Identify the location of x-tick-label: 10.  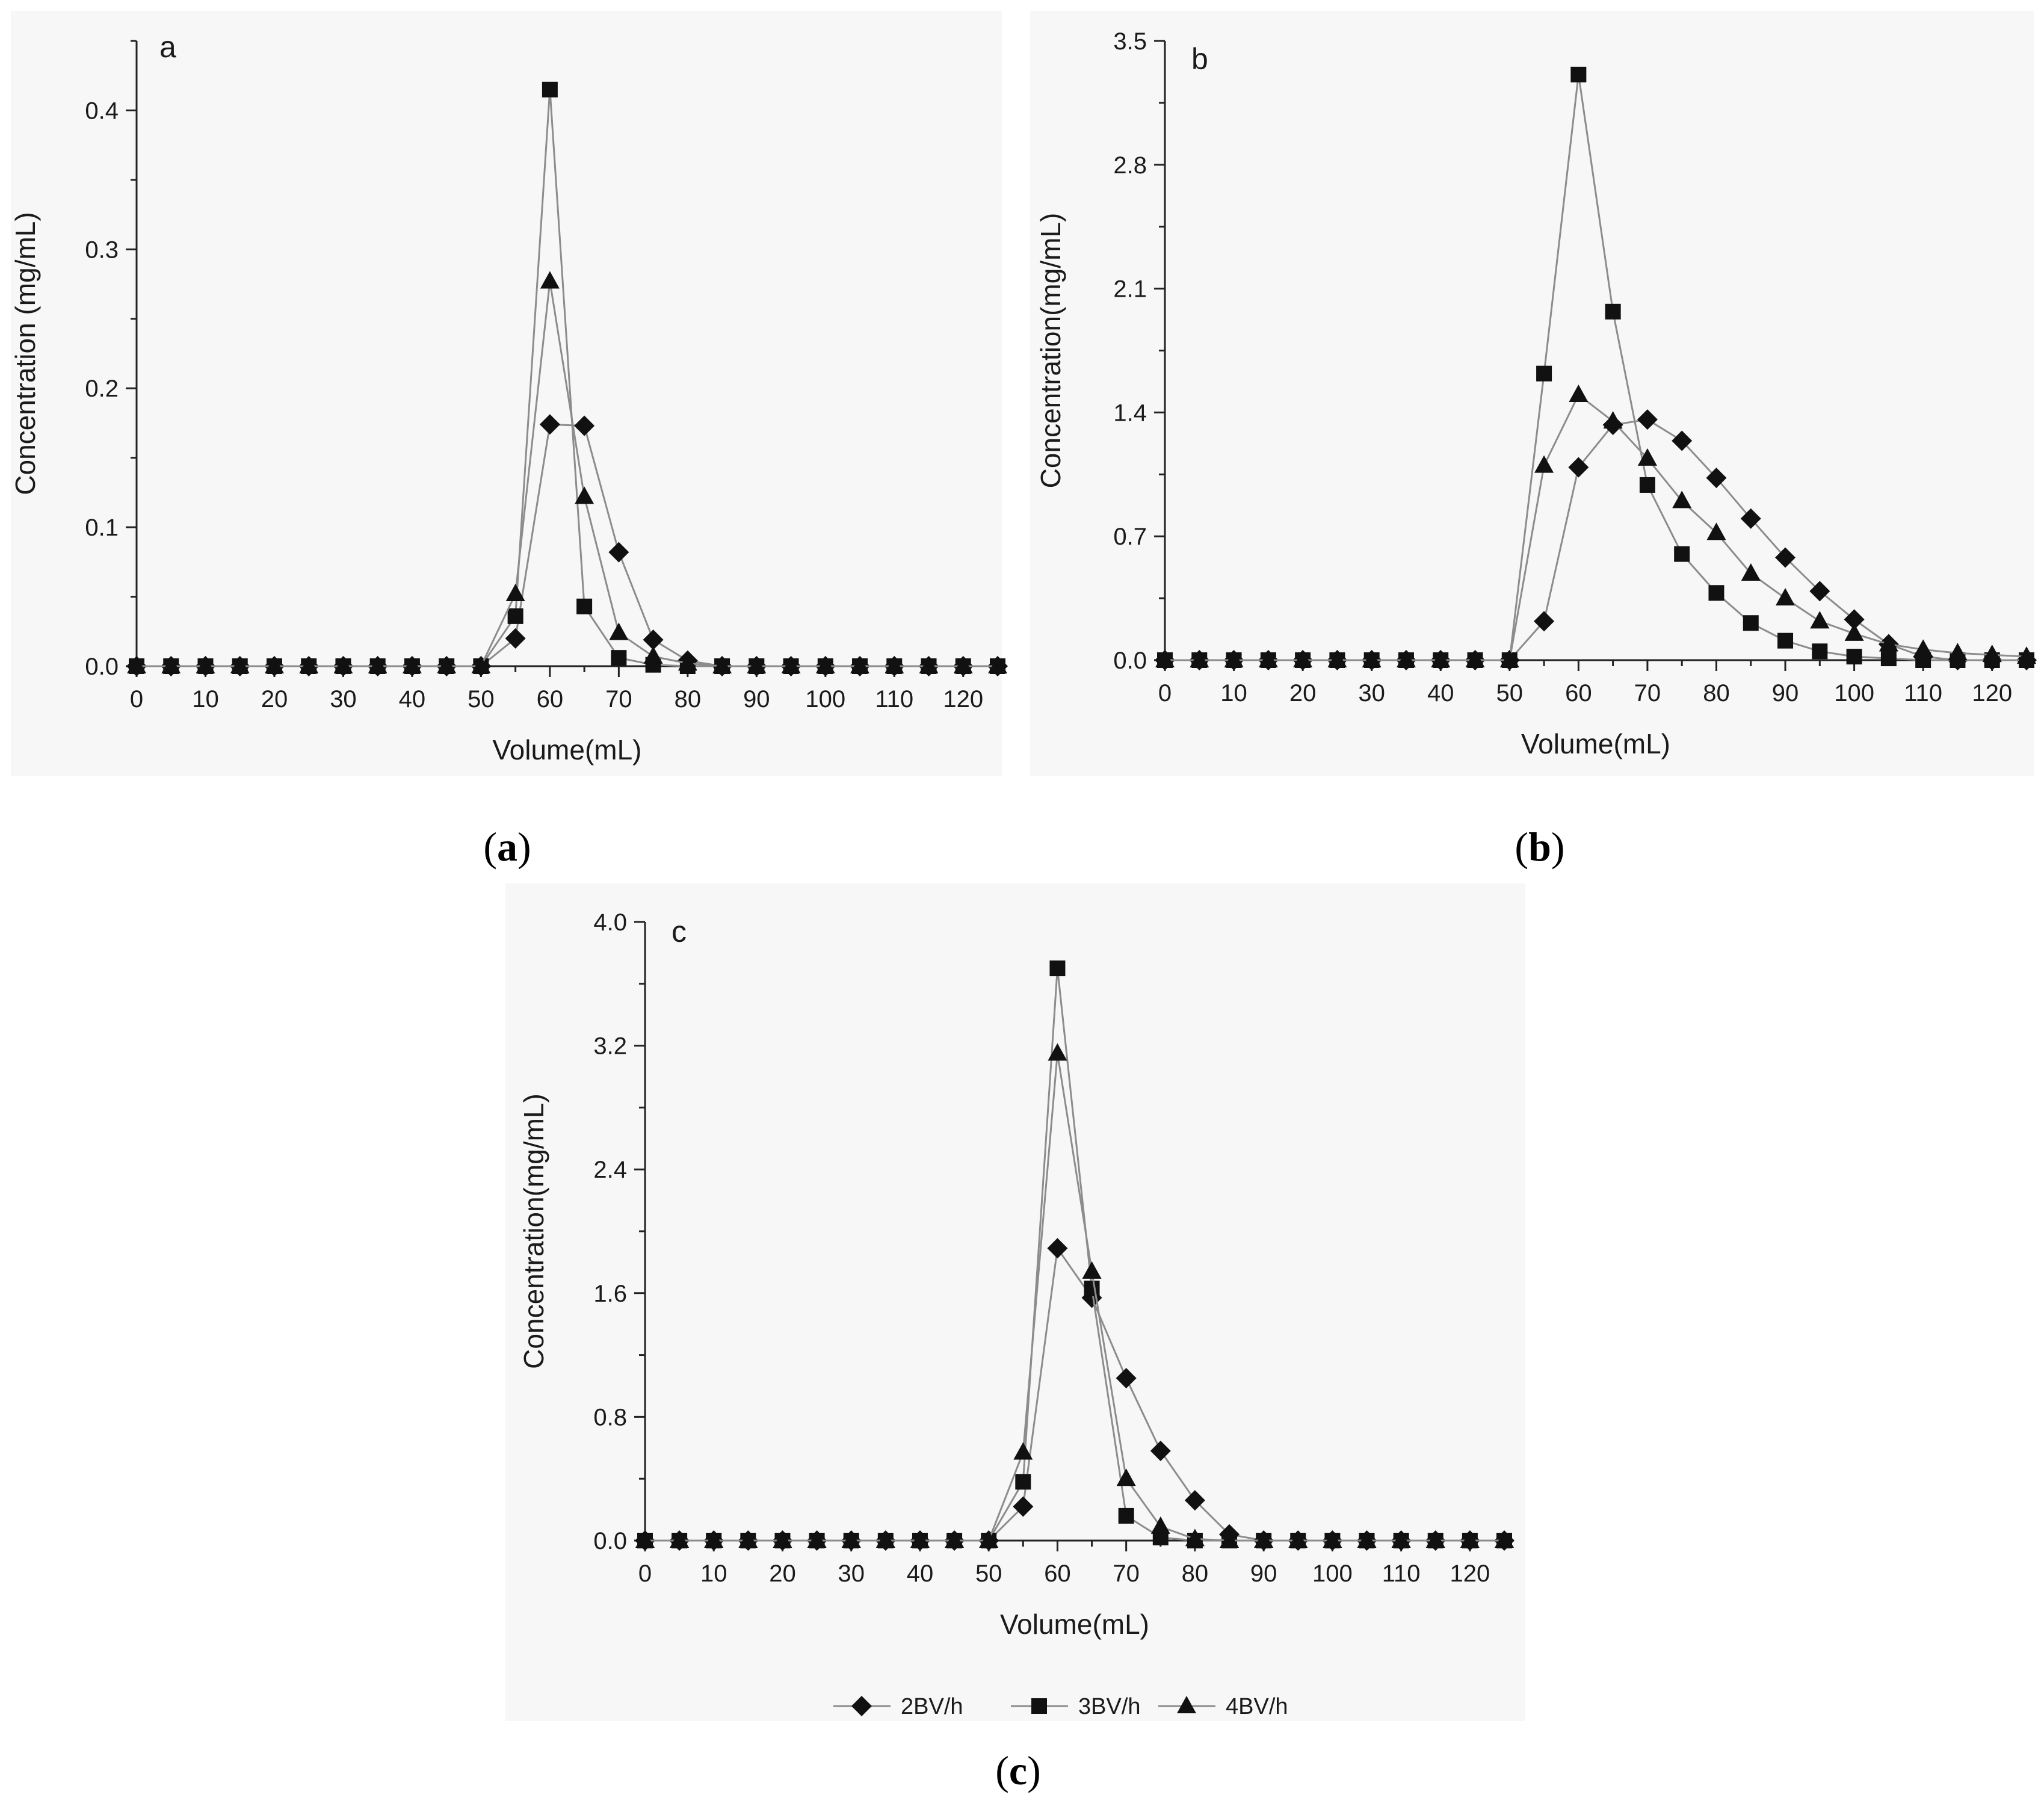
(205, 699).